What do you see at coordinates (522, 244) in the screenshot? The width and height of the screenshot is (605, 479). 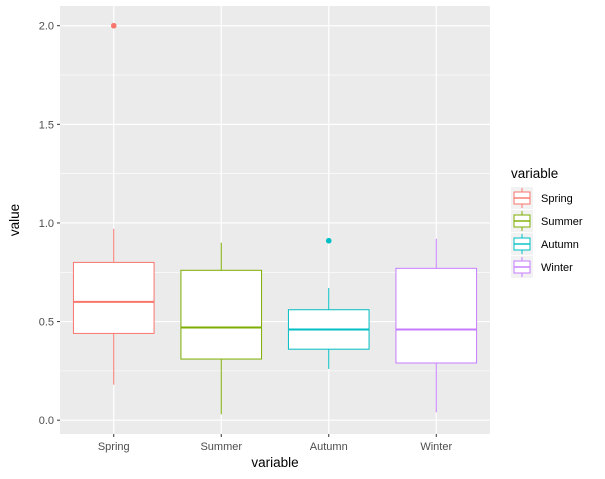 I see `legend-key-autumn` at bounding box center [522, 244].